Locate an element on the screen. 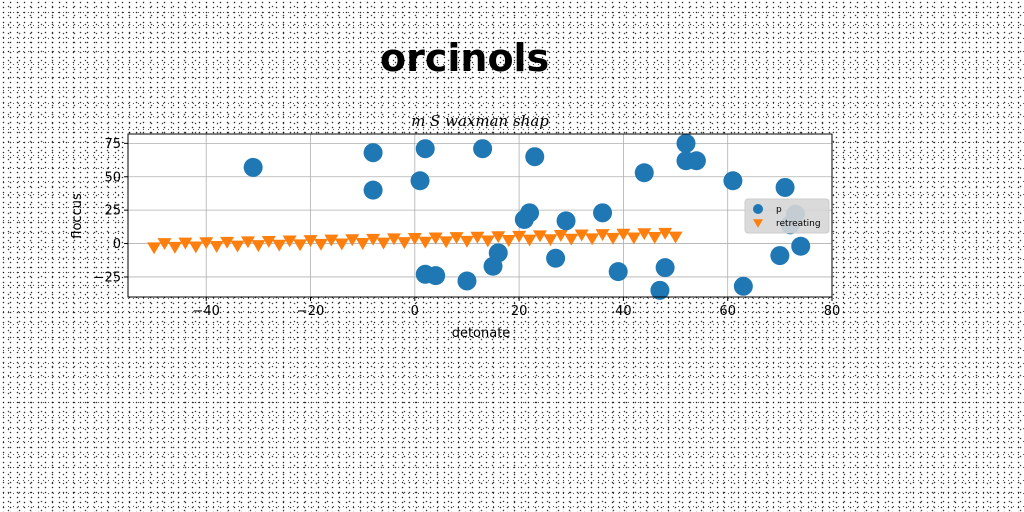 The image size is (1024, 512). x-tick-label: −20 is located at coordinates (310, 311).